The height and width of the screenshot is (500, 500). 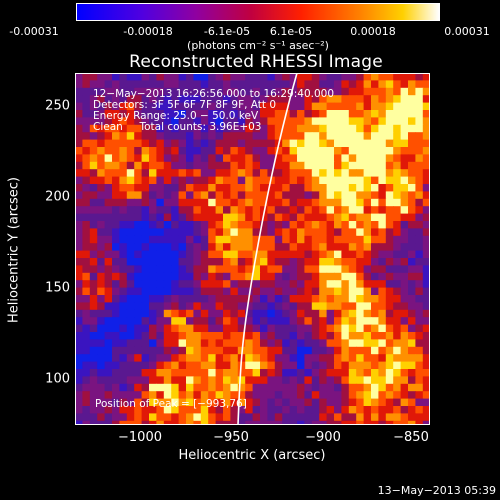 I want to click on x-tick-2: −950, so click(x=231, y=437).